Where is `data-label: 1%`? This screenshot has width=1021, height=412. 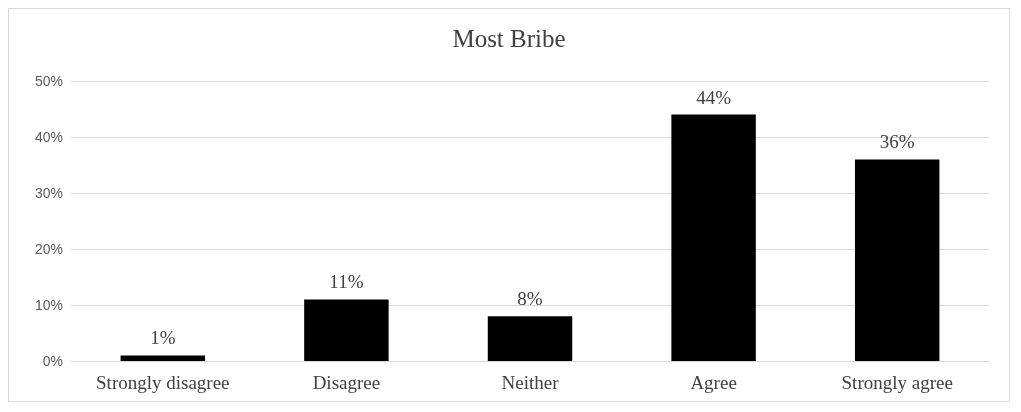 data-label: 1% is located at coordinates (163, 338).